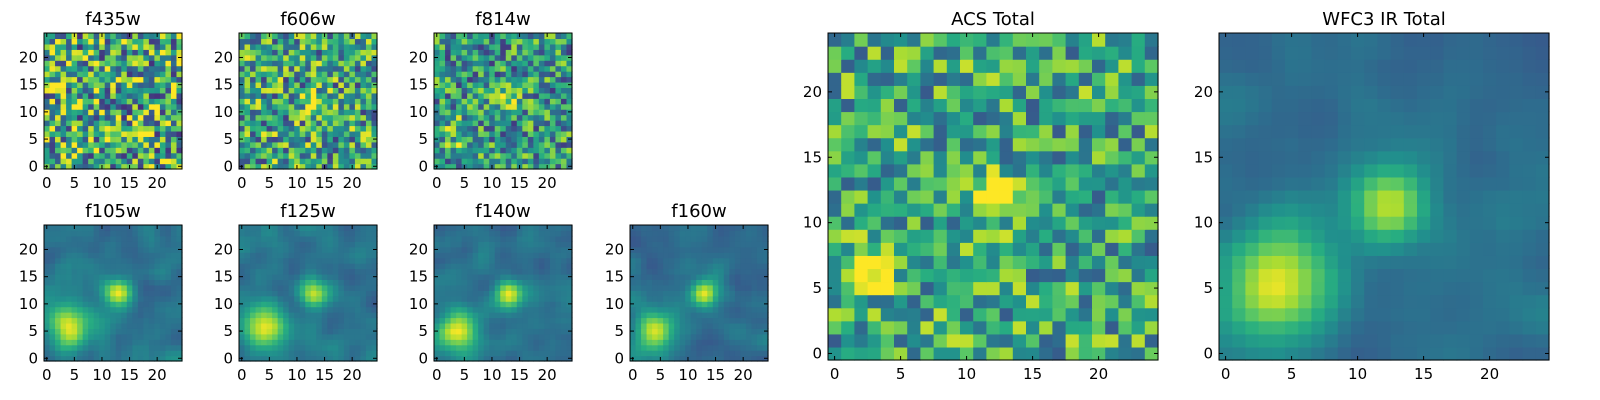 The width and height of the screenshot is (1600, 400). I want to click on y-tick-label: 20, so click(223, 57).